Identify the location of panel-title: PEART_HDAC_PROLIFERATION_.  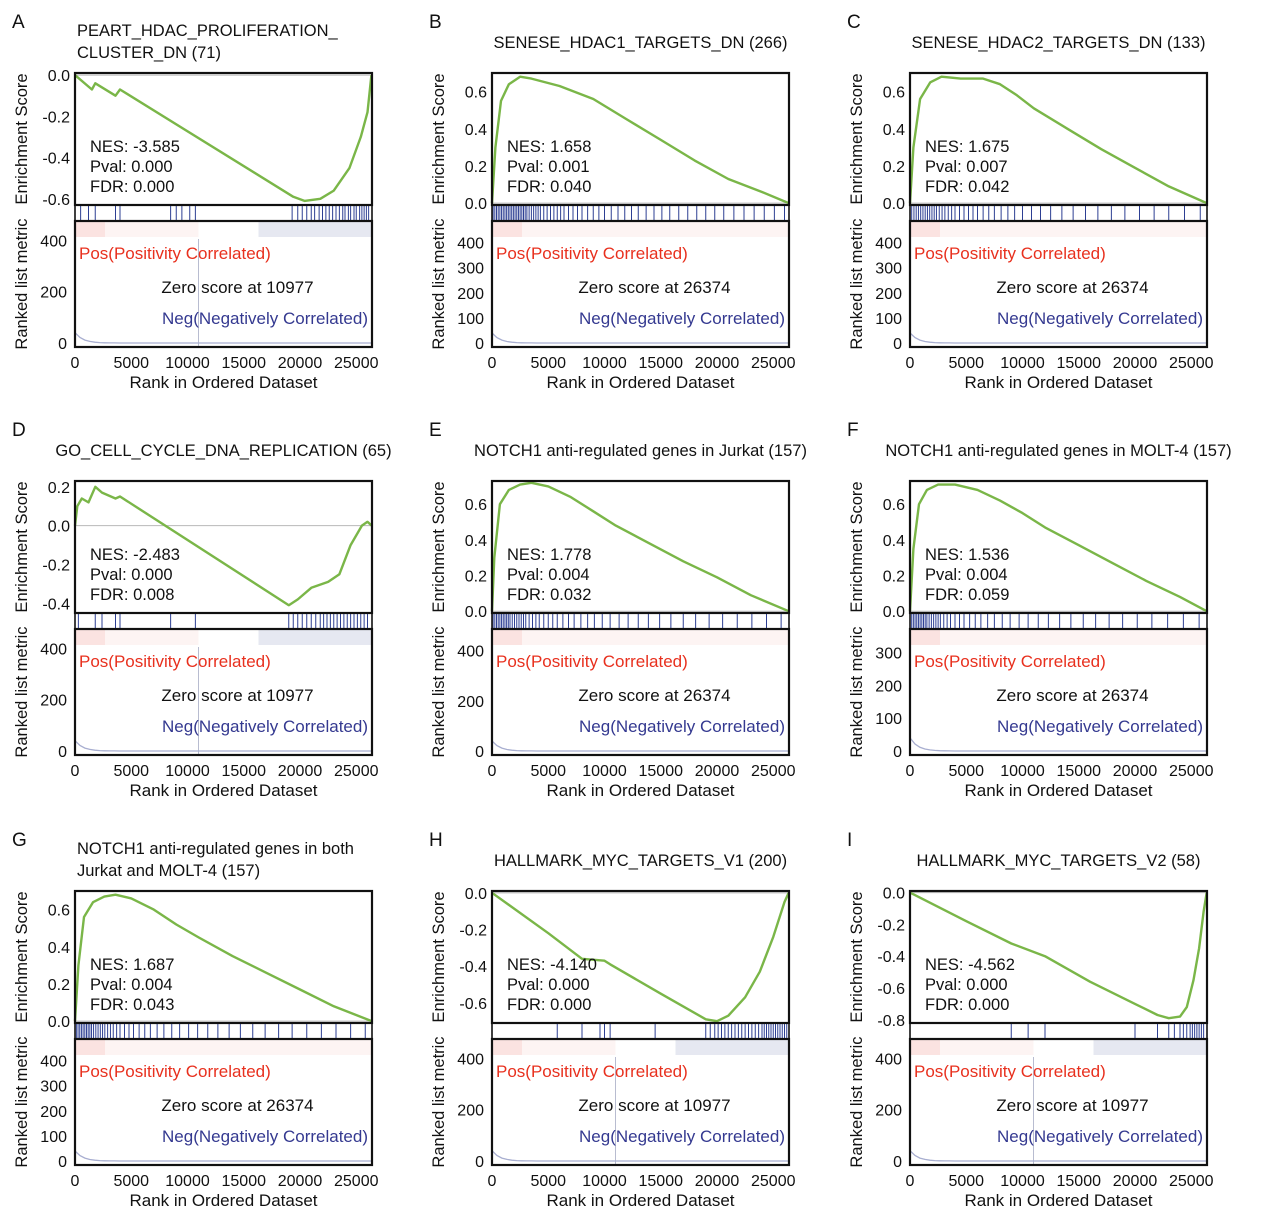
(208, 31).